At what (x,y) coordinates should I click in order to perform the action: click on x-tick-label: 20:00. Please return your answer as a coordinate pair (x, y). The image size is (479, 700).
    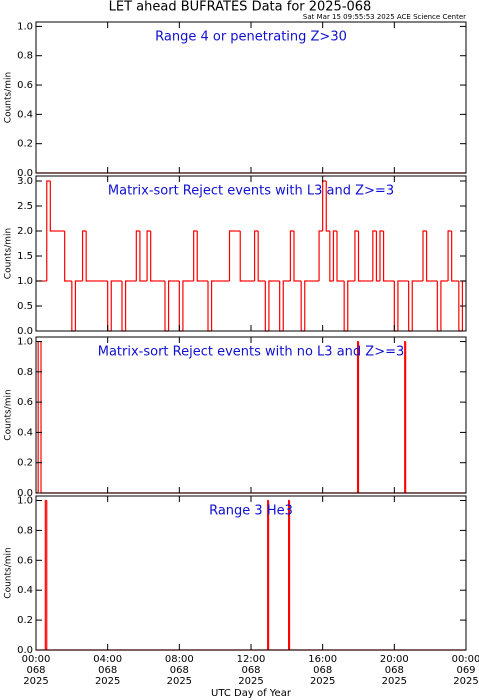
    Looking at the image, I should click on (394, 659).